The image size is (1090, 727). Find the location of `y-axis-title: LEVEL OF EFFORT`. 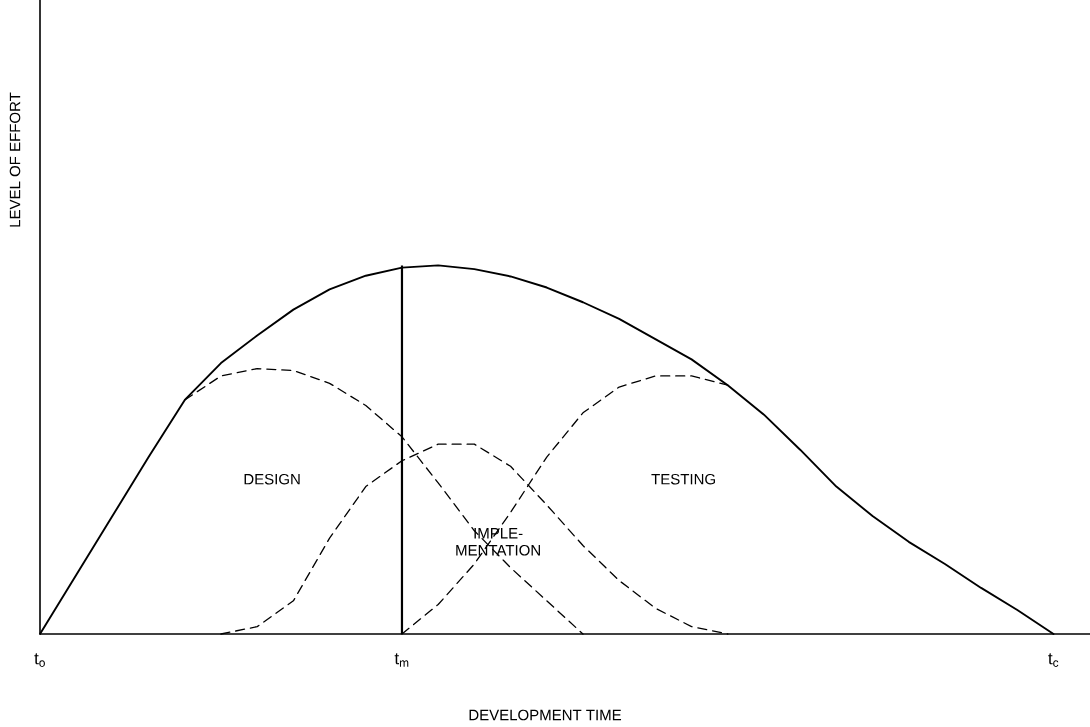

y-axis-title: LEVEL OF EFFORT is located at coordinates (15, 159).